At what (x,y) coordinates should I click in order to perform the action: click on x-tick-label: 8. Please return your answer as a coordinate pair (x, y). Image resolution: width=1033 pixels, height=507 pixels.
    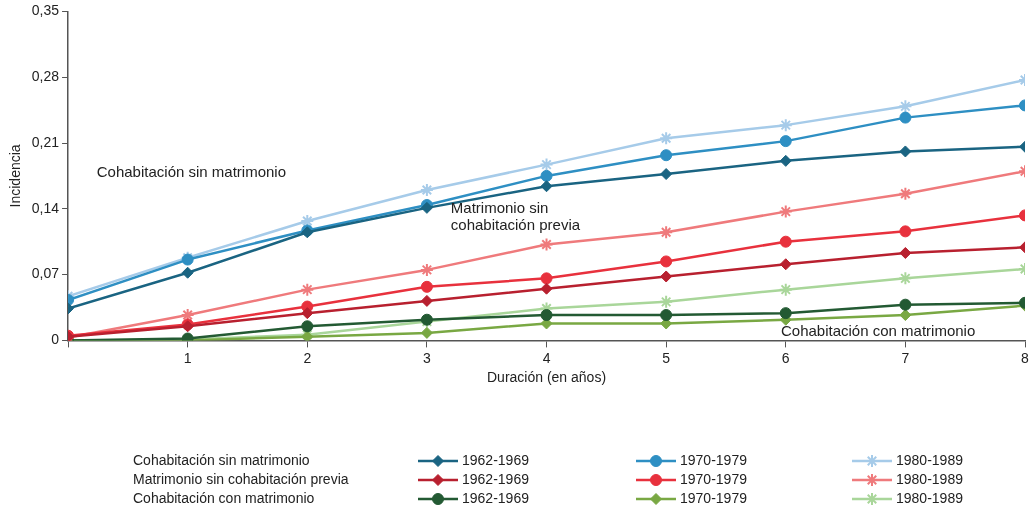
    Looking at the image, I should click on (1025, 357).